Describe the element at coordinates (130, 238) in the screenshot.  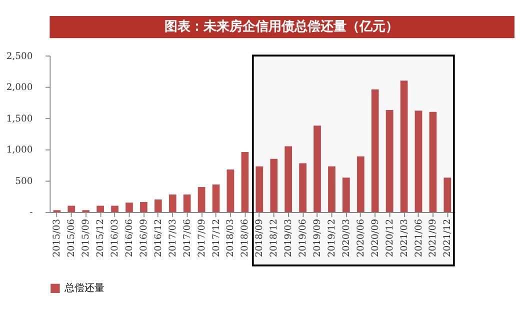
I see `x-tick-label: 2016/06` at that location.